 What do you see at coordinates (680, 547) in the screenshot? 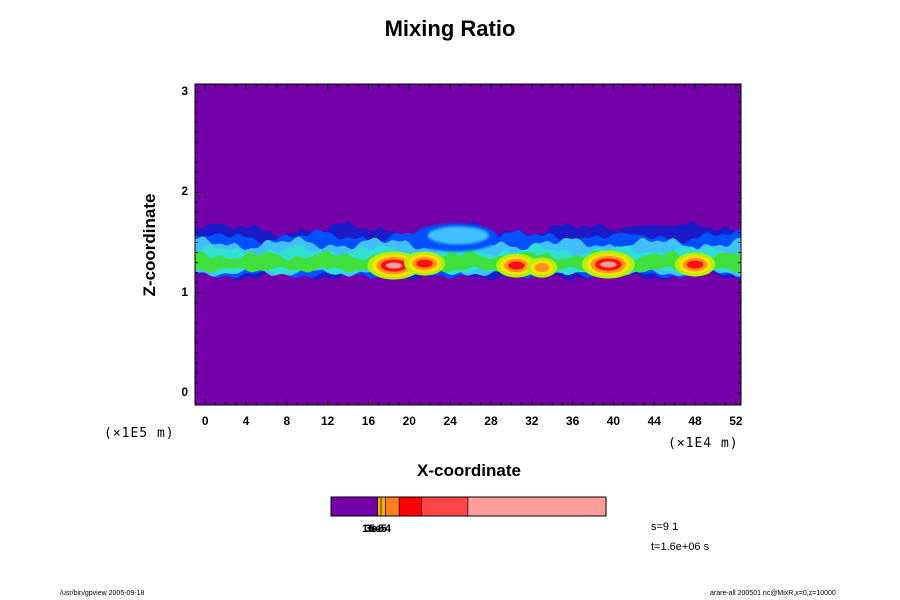
I see `time-annotation: t=1.6e+06 s` at bounding box center [680, 547].